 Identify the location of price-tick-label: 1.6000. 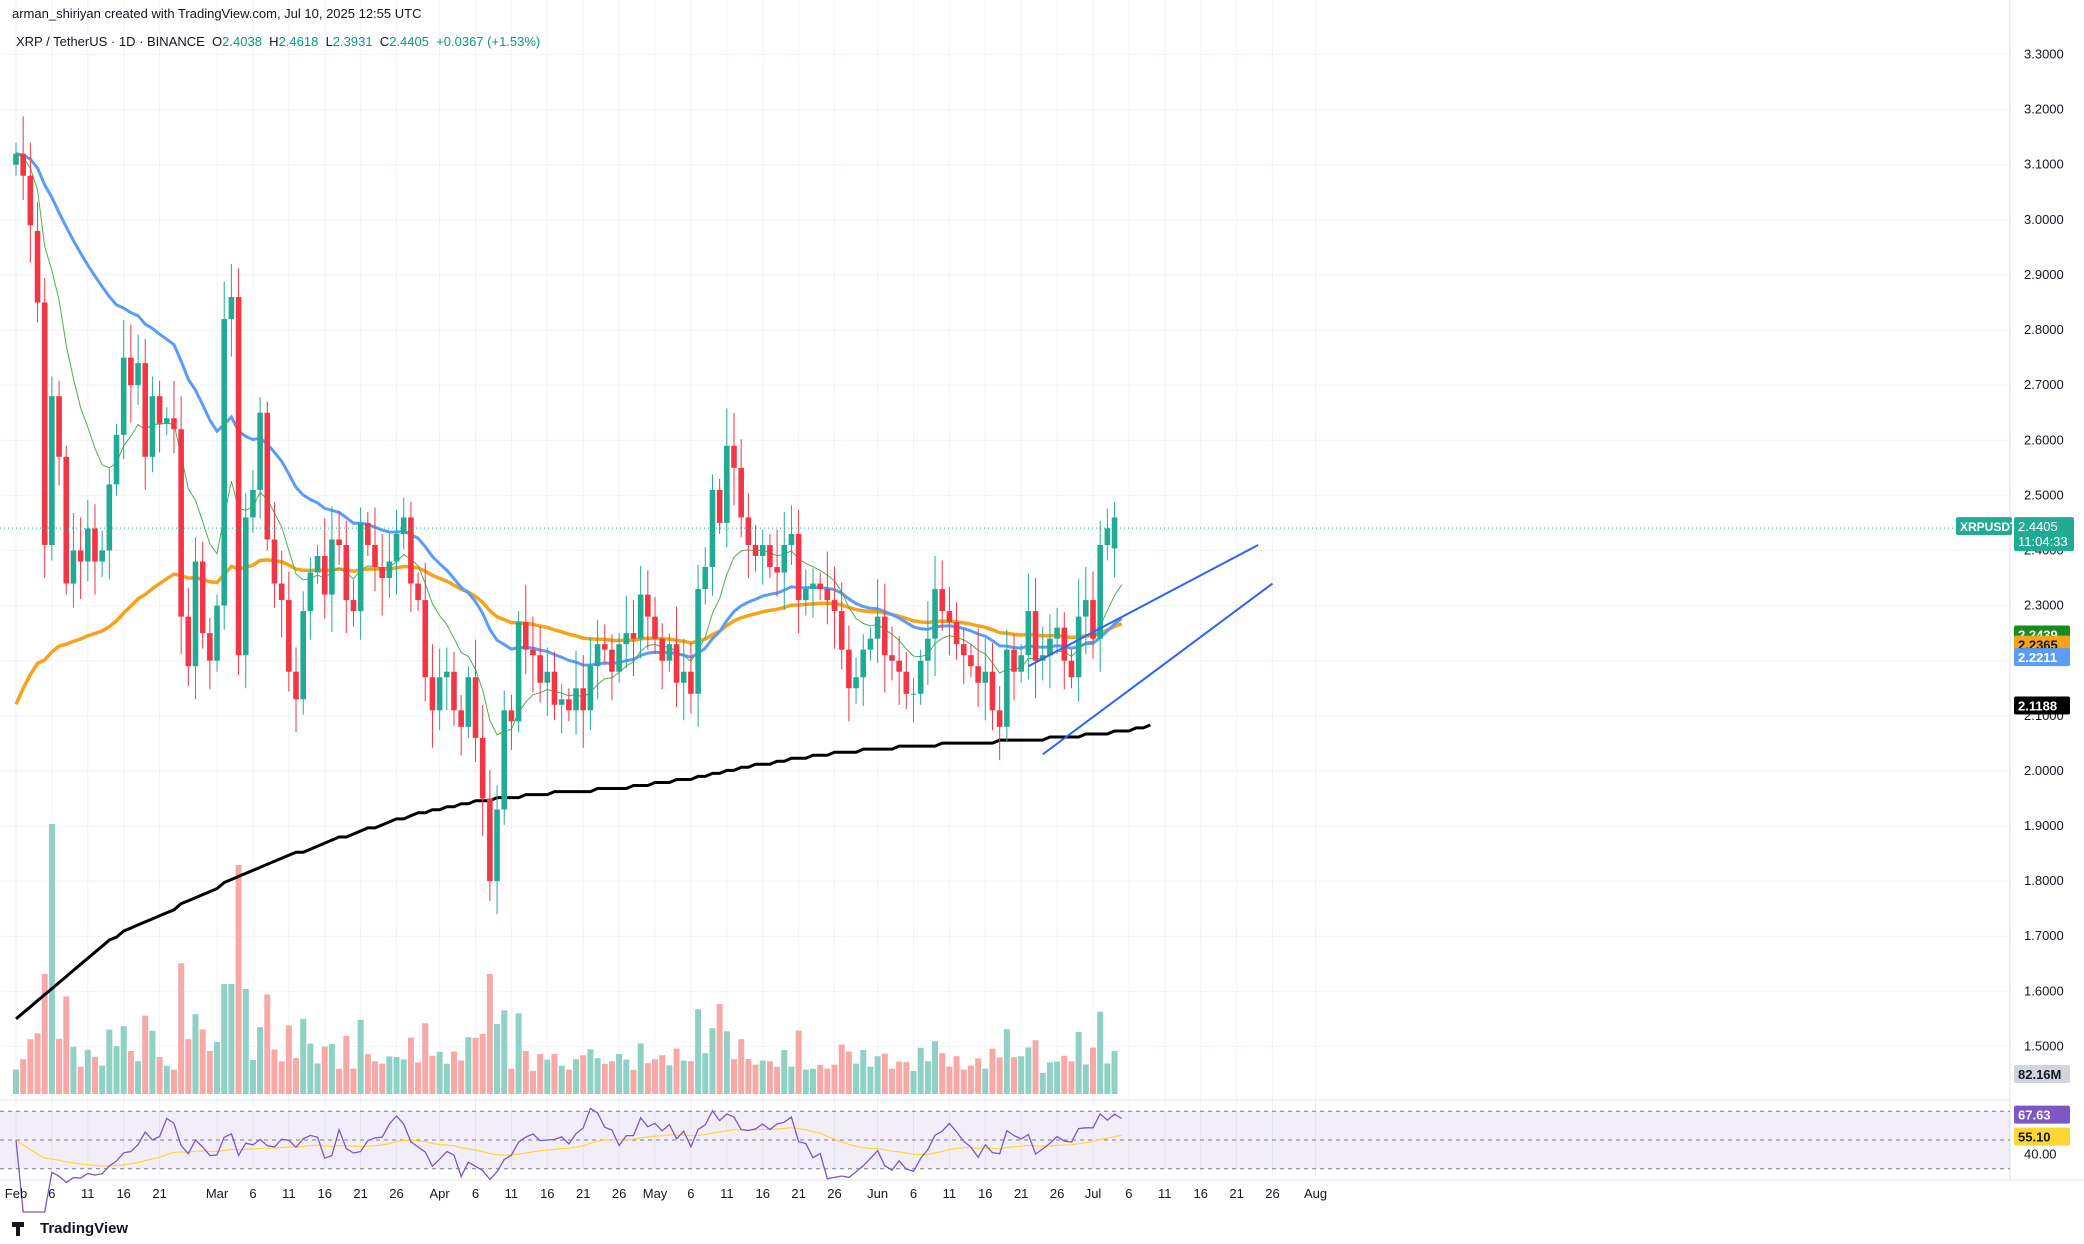
(2044, 990).